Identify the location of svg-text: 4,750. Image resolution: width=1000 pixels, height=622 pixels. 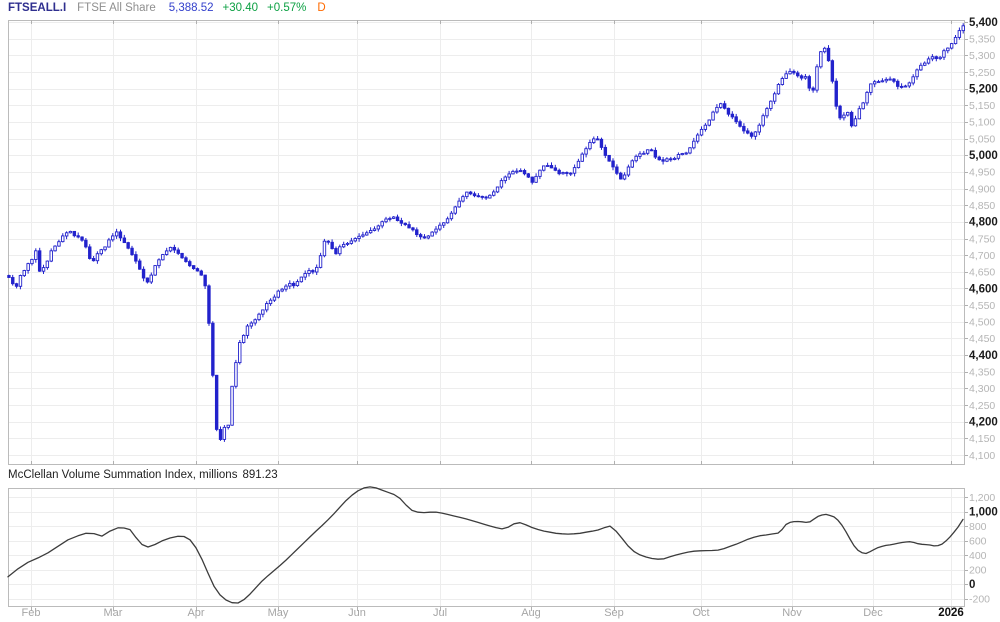
(982, 239).